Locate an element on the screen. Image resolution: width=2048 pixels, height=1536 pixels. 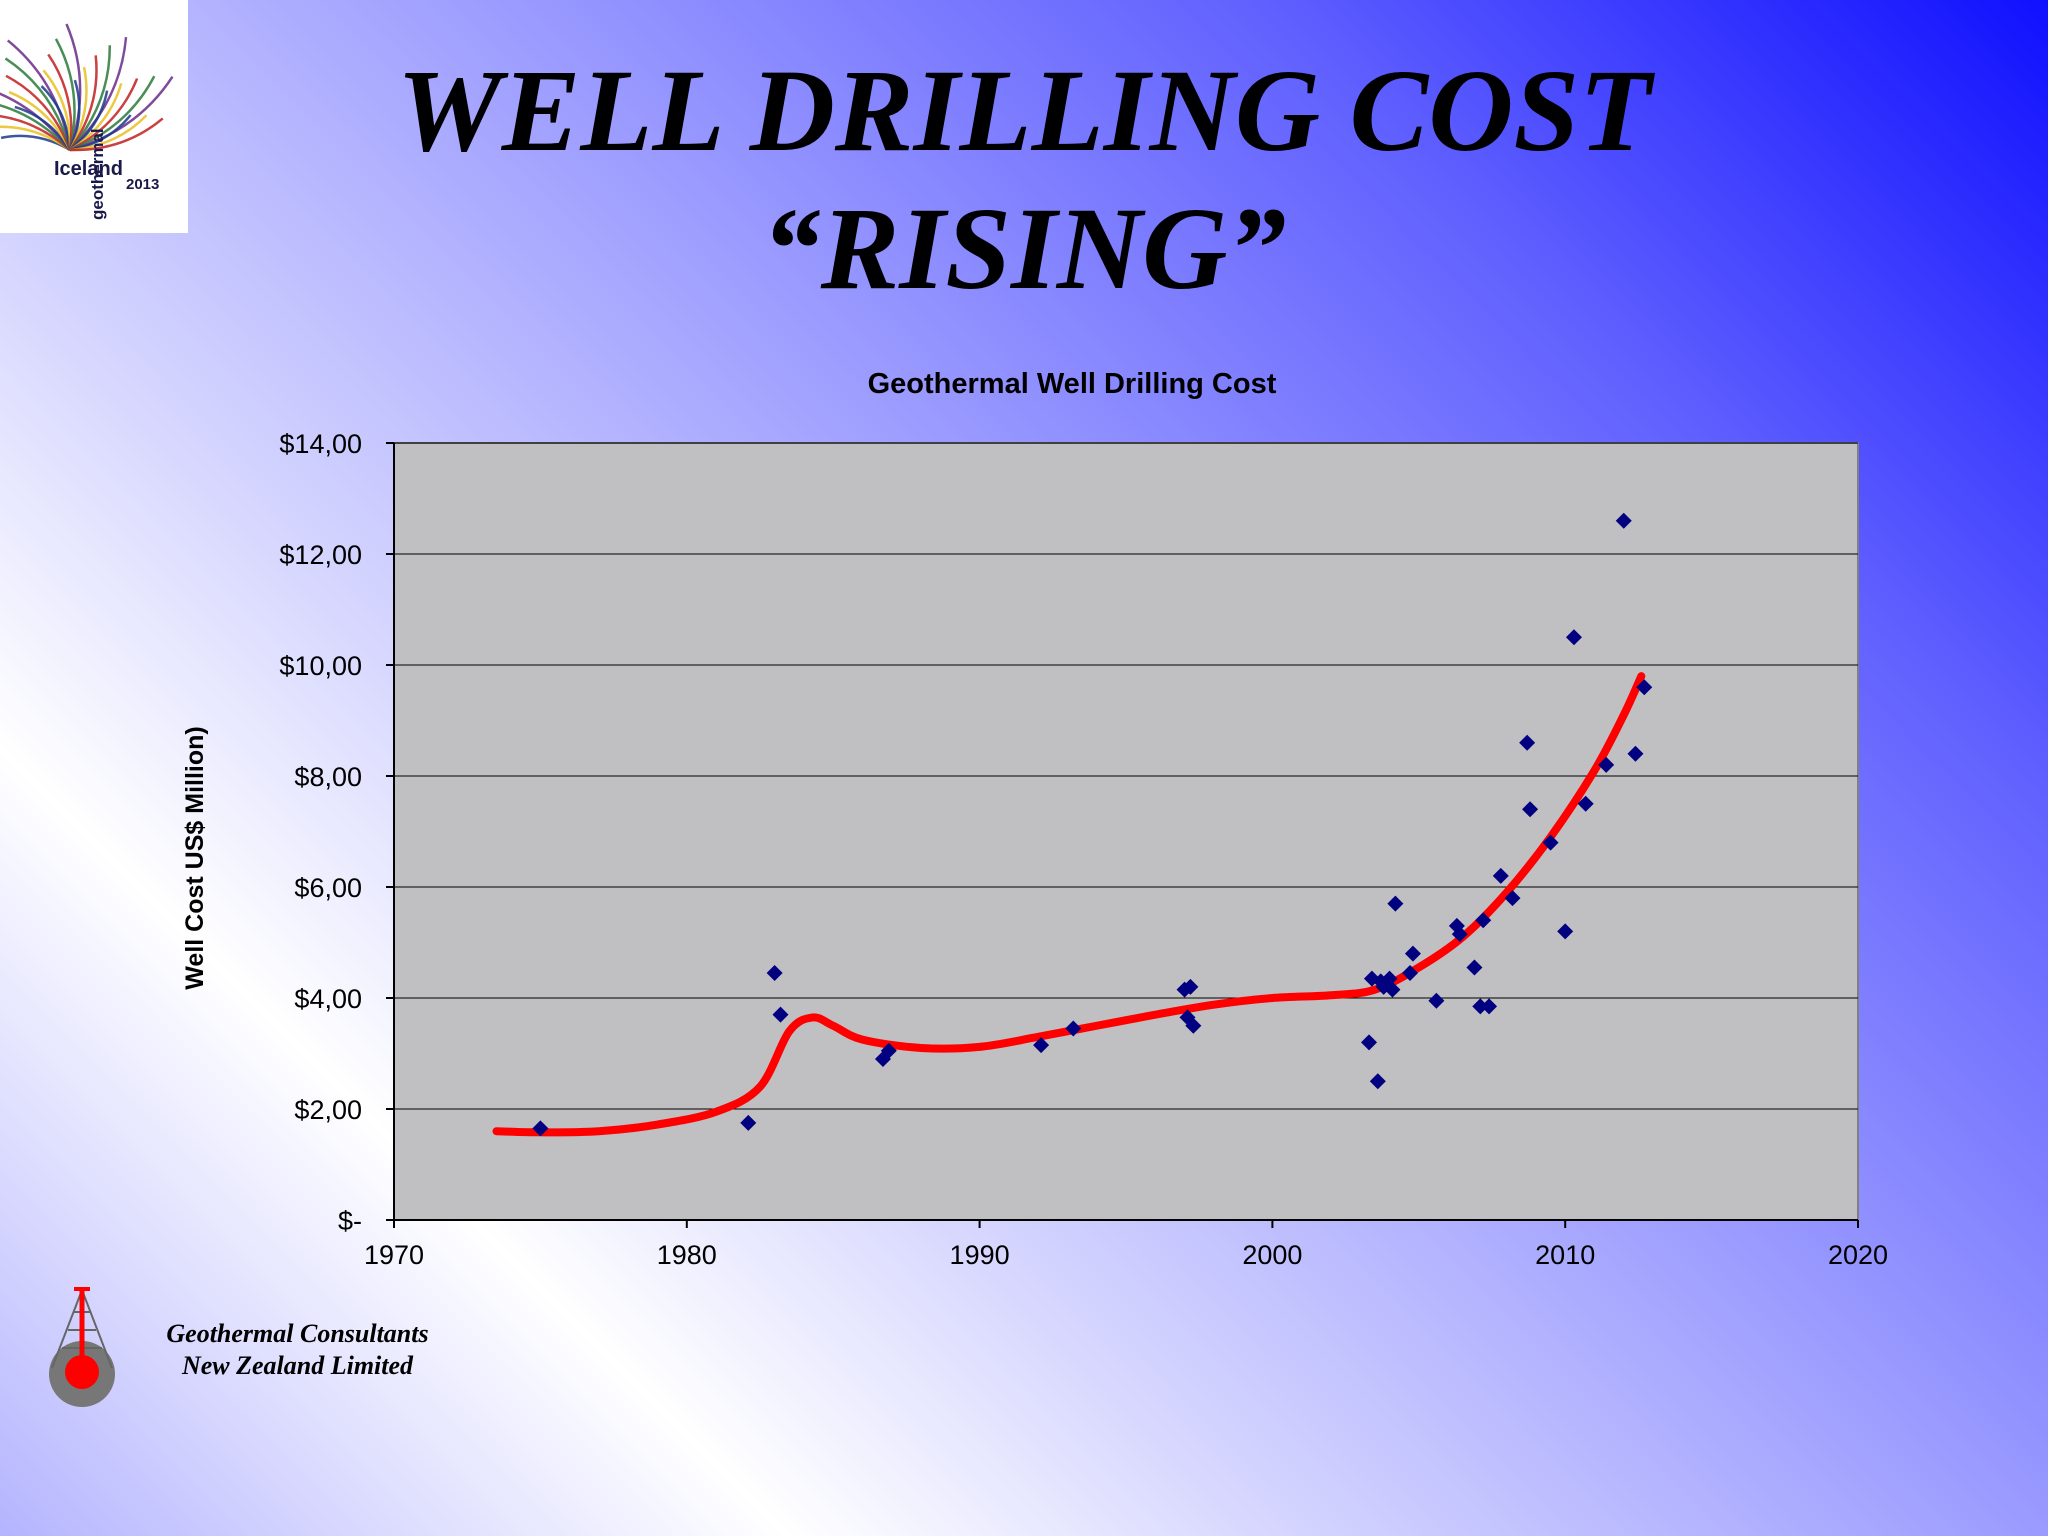
x-tick-label: 2020 is located at coordinates (1858, 1255).